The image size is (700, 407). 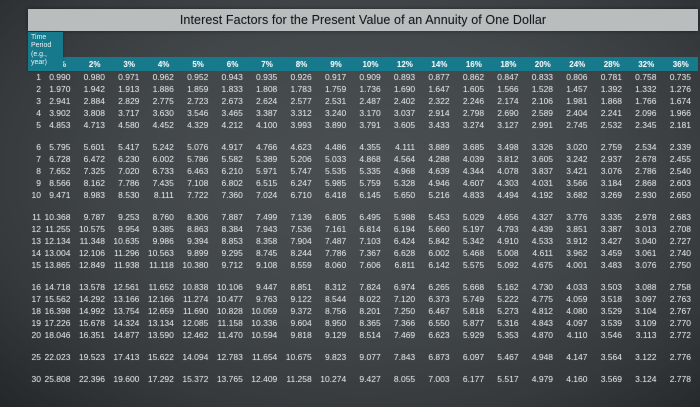 What do you see at coordinates (94, 113) in the screenshot?
I see `factor-cell: 3.808` at bounding box center [94, 113].